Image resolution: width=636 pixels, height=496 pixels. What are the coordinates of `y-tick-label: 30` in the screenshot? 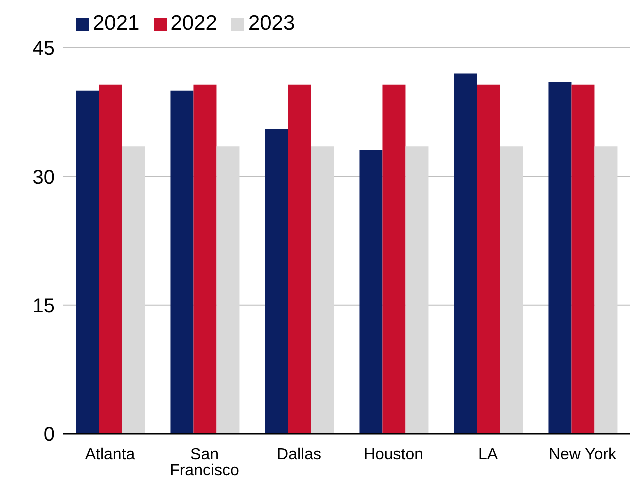 It's located at (43, 177).